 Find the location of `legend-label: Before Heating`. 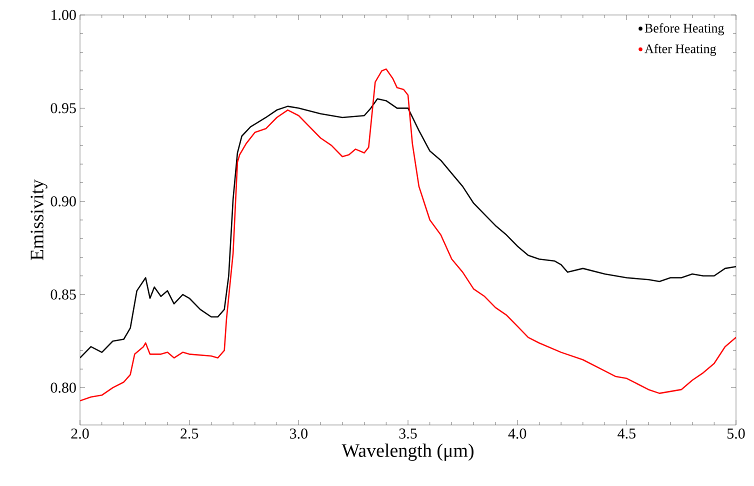

legend-label: Before Heating is located at coordinates (684, 29).